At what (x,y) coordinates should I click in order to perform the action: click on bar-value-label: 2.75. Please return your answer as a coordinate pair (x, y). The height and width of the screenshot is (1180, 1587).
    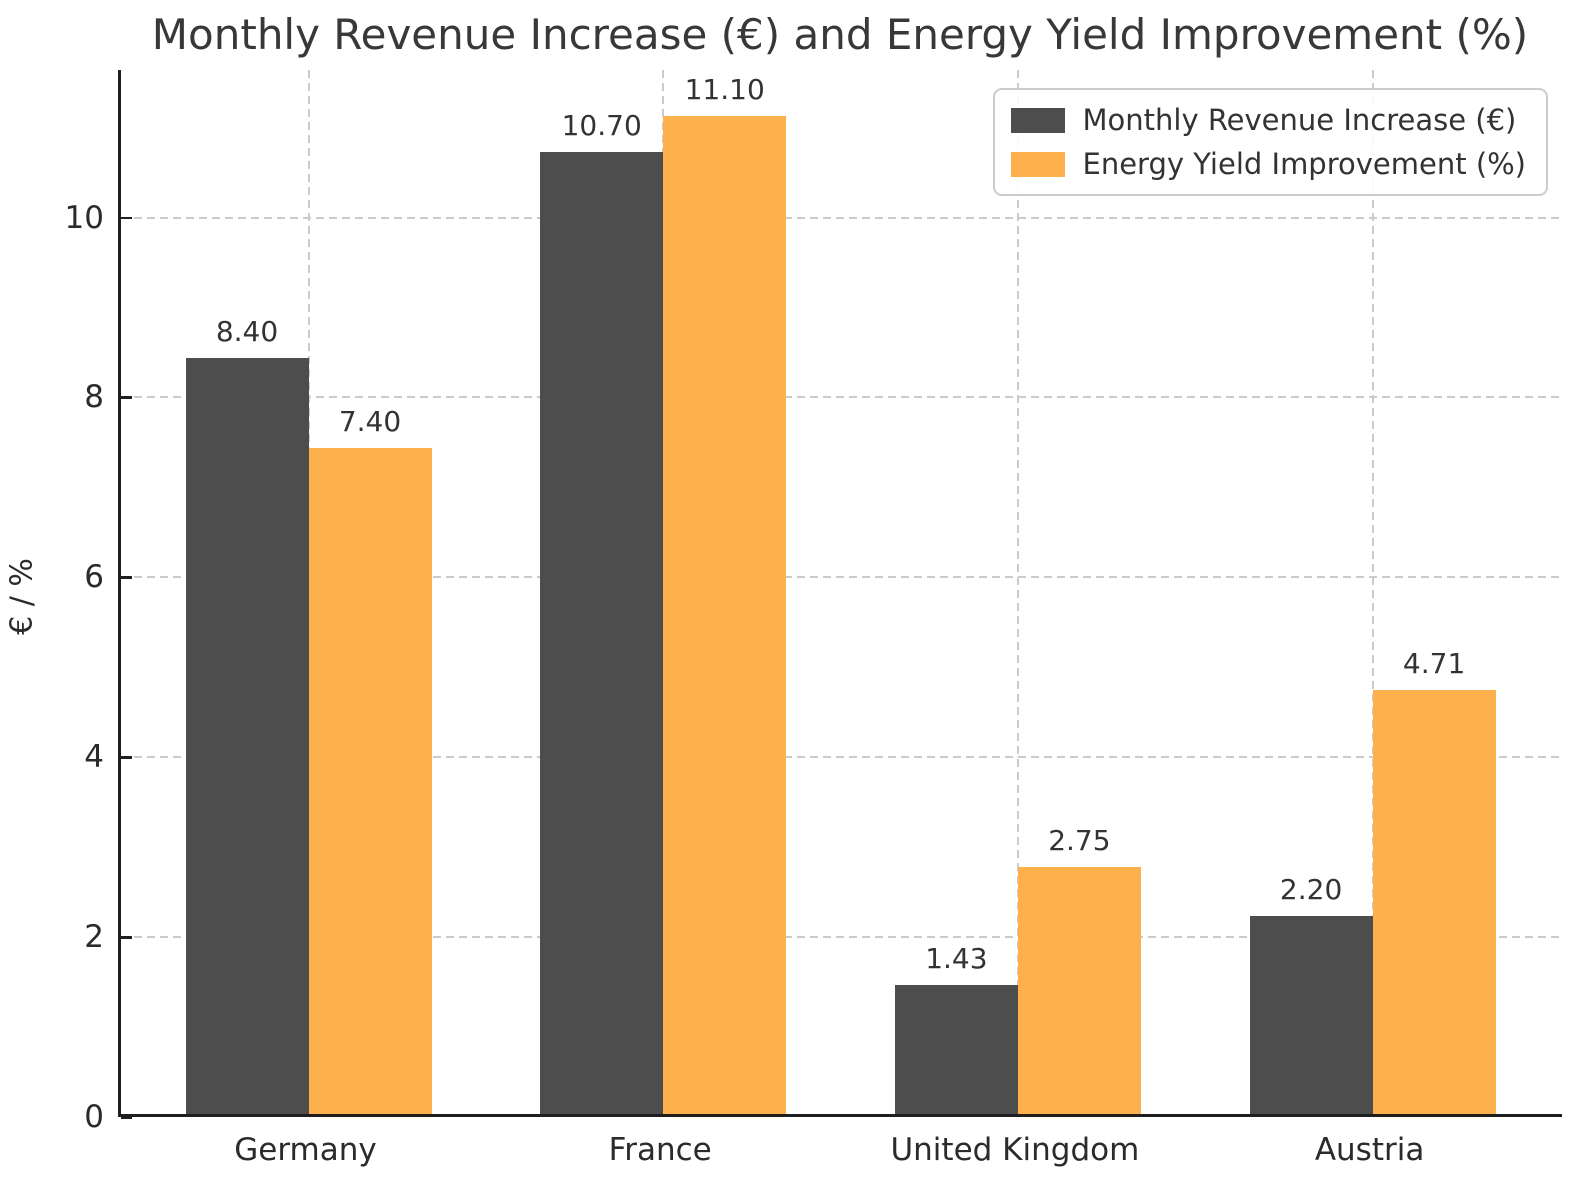
    Looking at the image, I should click on (1079, 840).